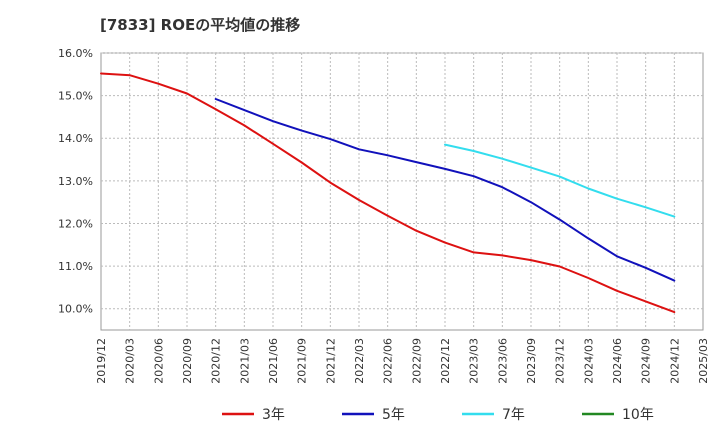 Image resolution: width=720 pixels, height=440 pixels. I want to click on x-tick-label: 2019/12, so click(101, 361).